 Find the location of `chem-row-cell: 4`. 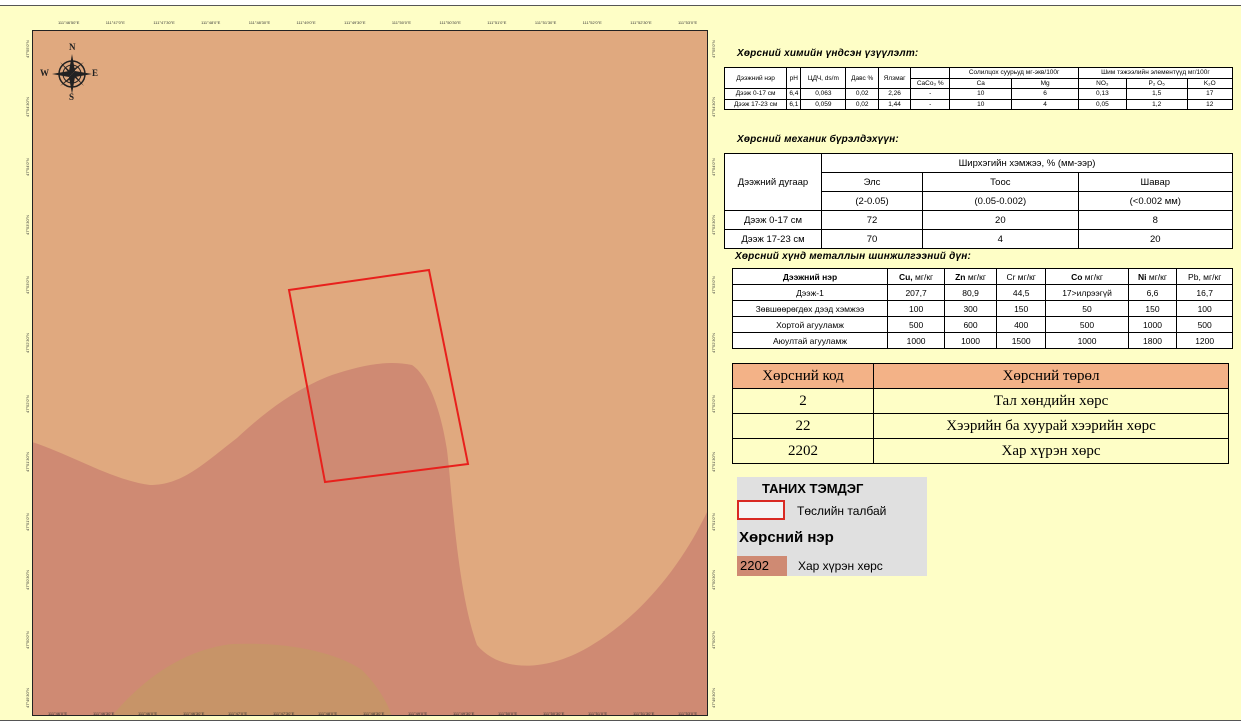

chem-row-cell: 4 is located at coordinates (1045, 104).